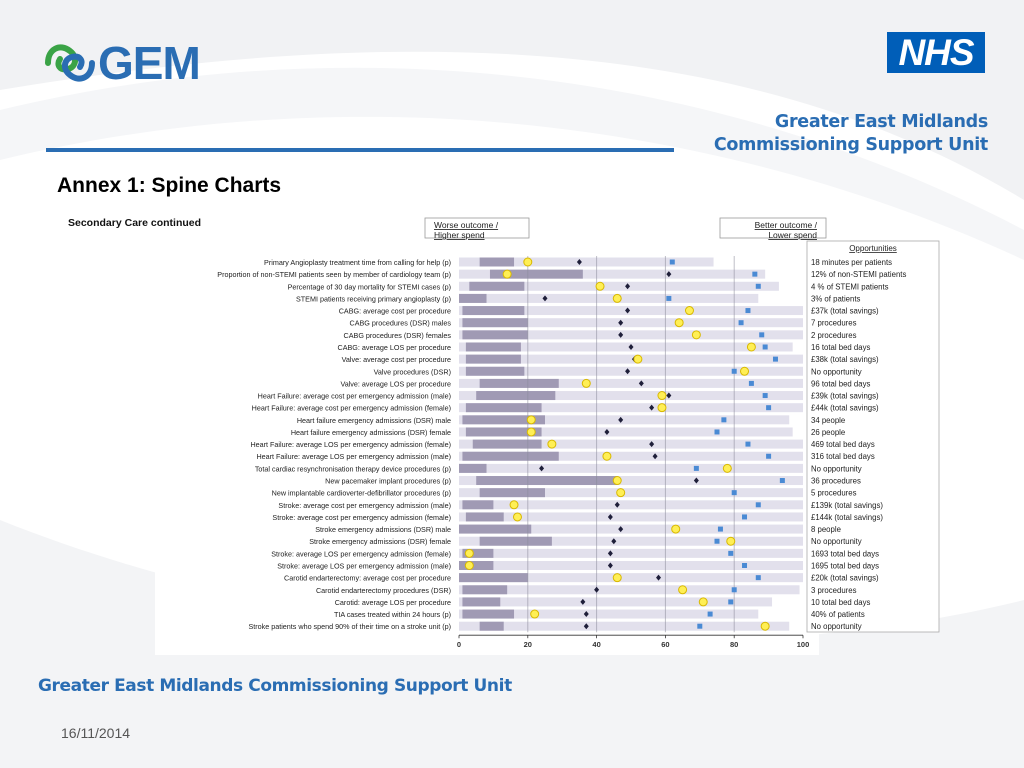 The height and width of the screenshot is (768, 1024). What do you see at coordinates (786, 225) in the screenshot?
I see `legend-right-line1: Better outcome /` at bounding box center [786, 225].